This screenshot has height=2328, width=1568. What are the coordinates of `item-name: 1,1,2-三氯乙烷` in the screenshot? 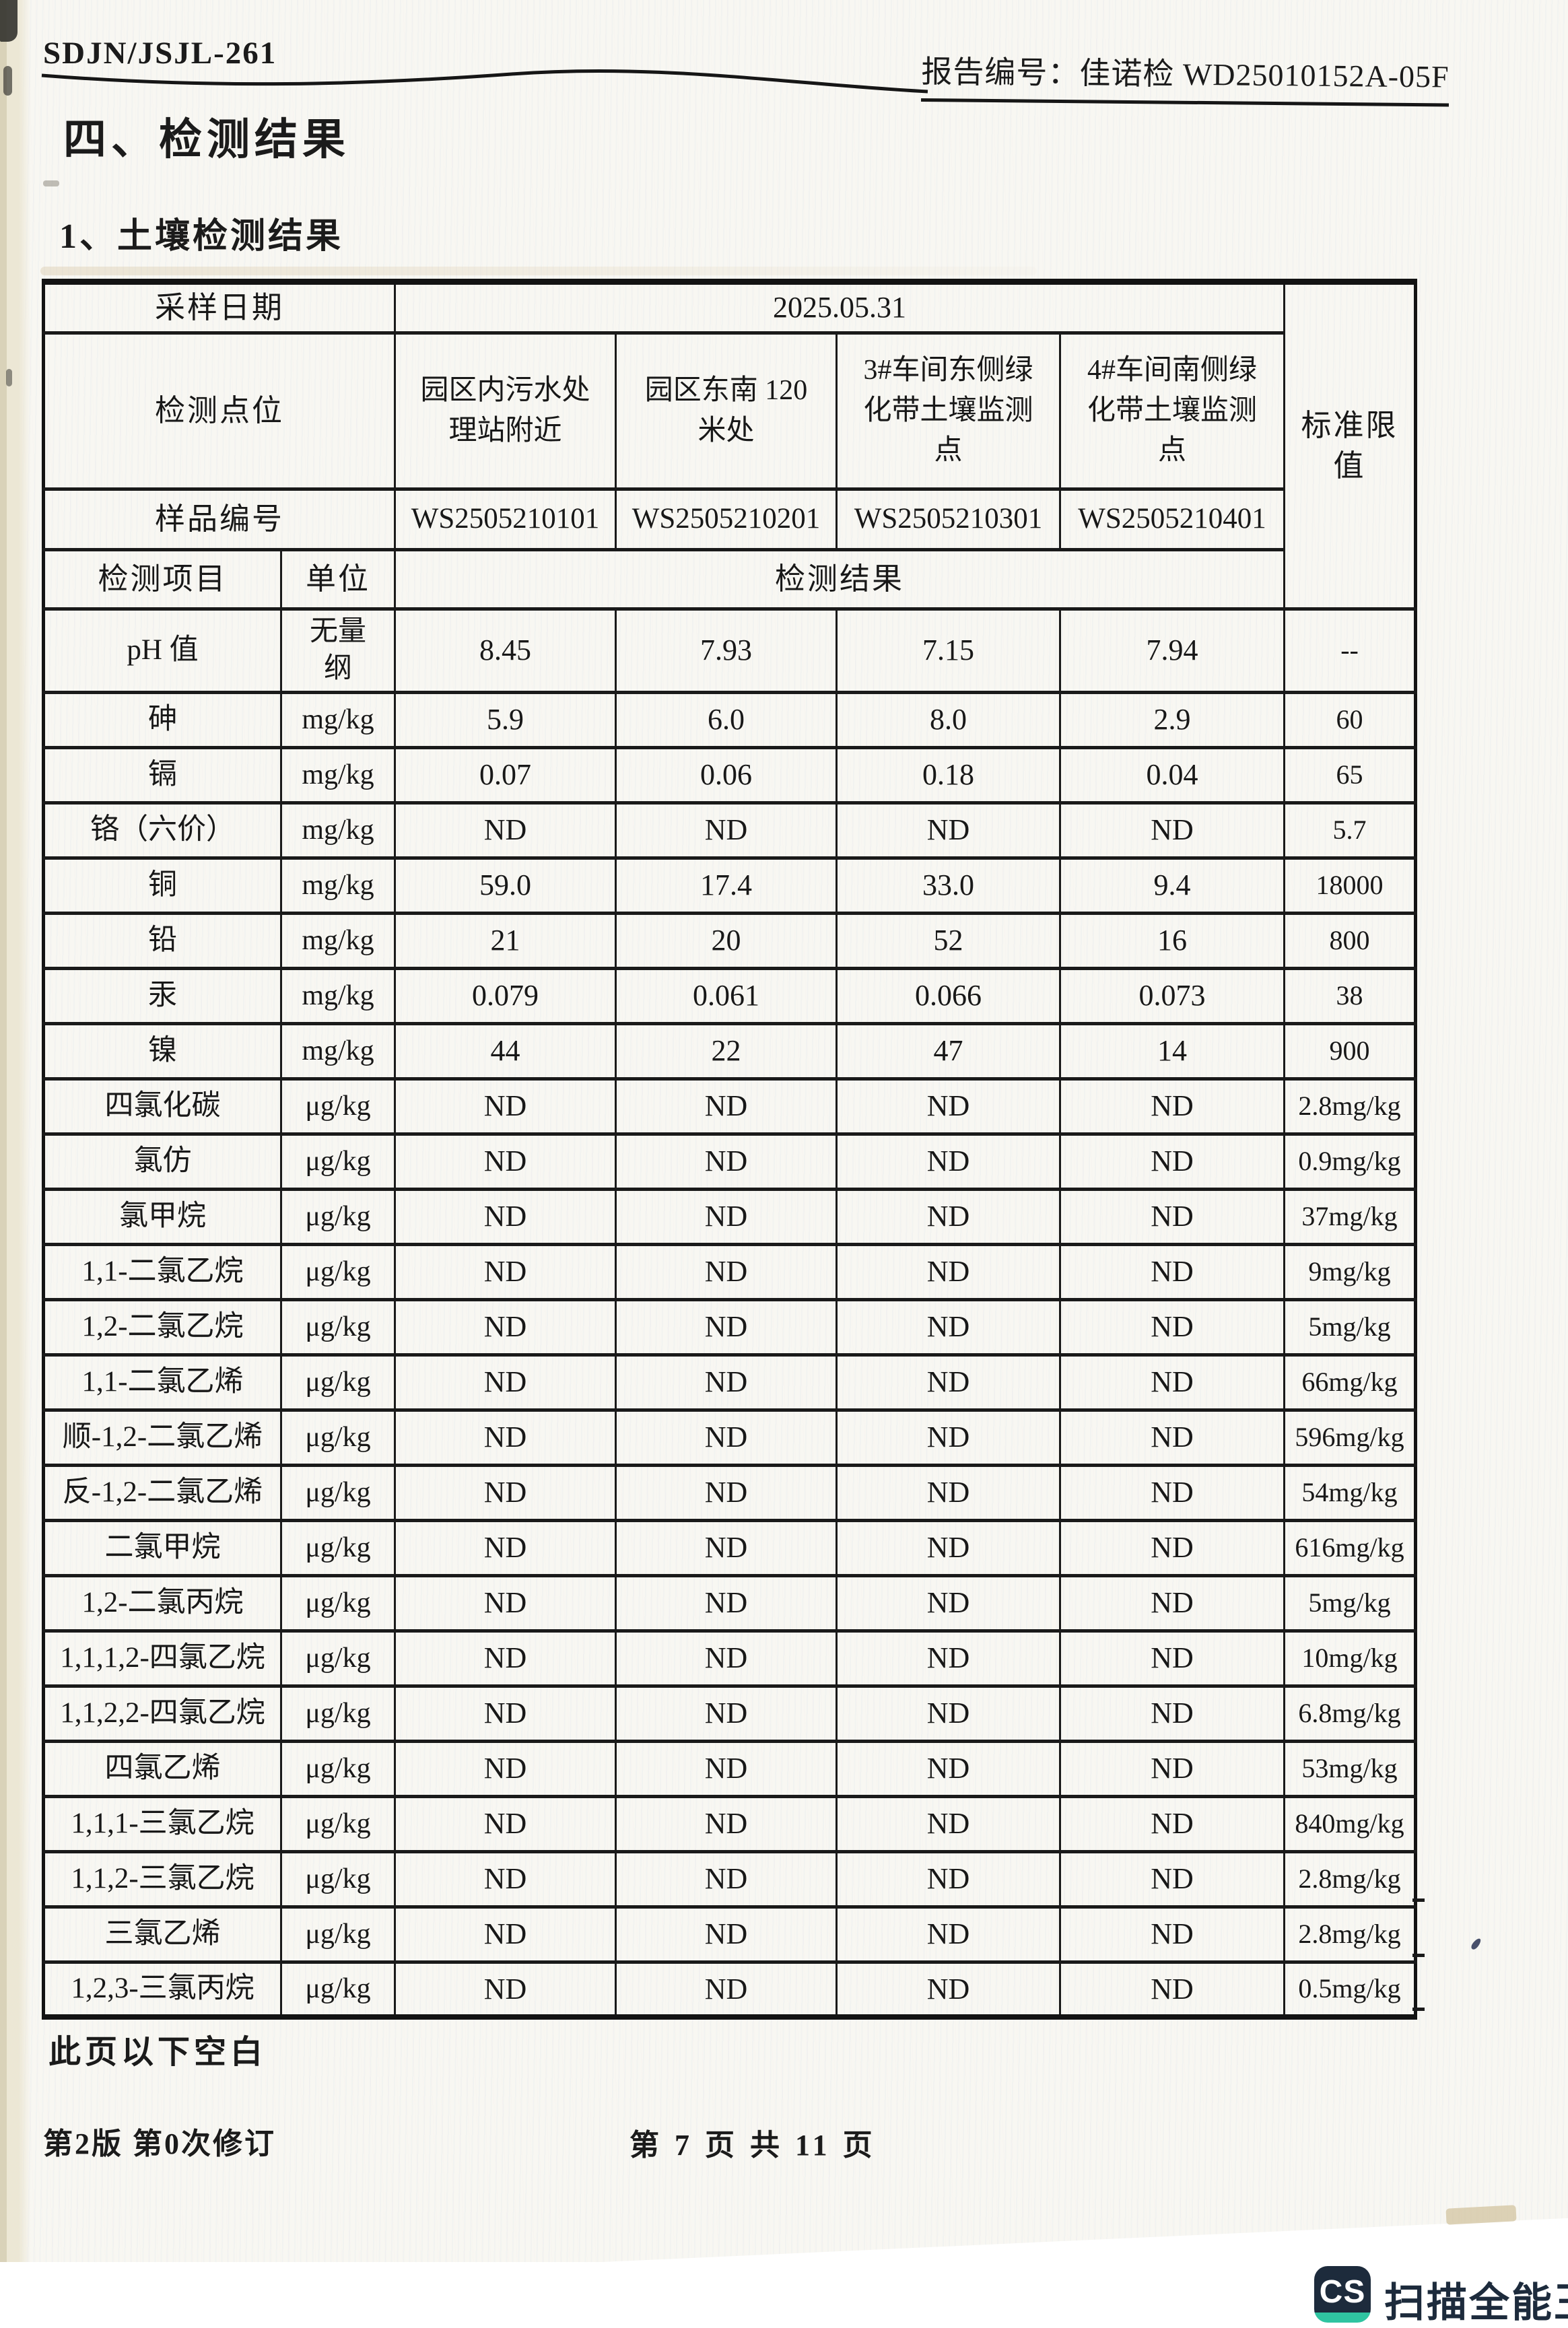 It's located at (162, 1879).